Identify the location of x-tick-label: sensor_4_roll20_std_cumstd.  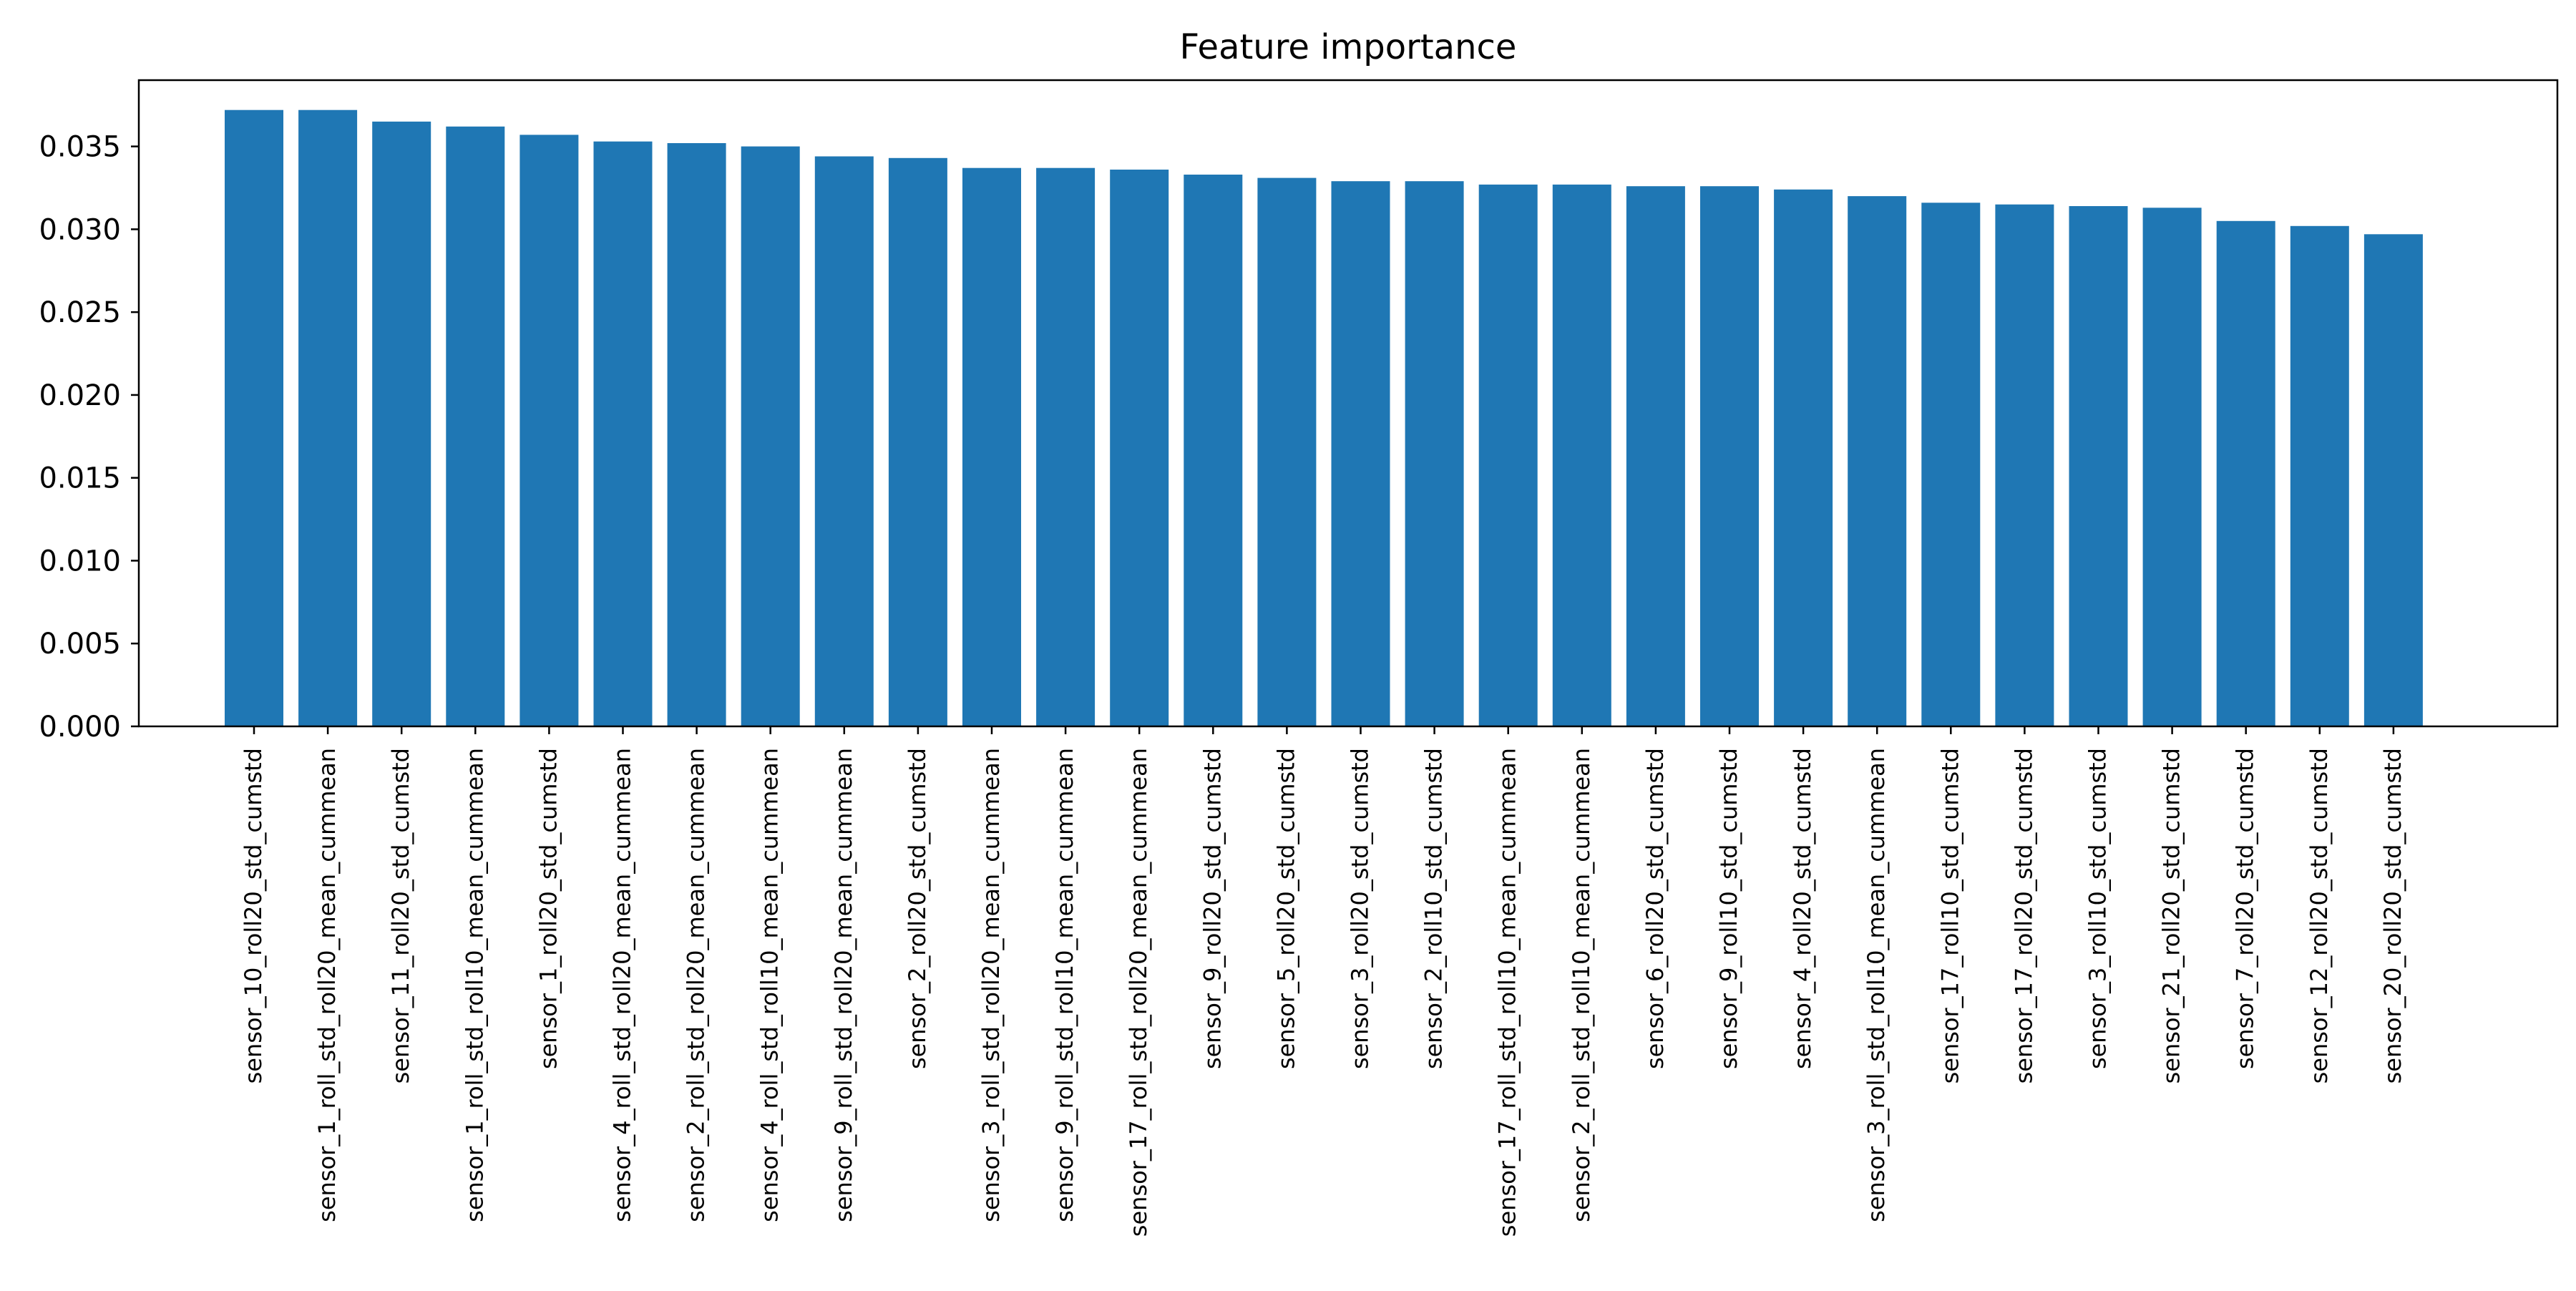
(1802, 908).